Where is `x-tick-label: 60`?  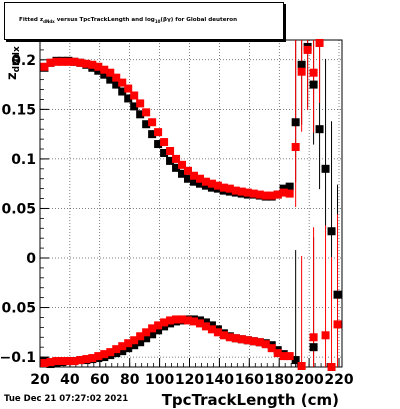 x-tick-label: 60 is located at coordinates (100, 380).